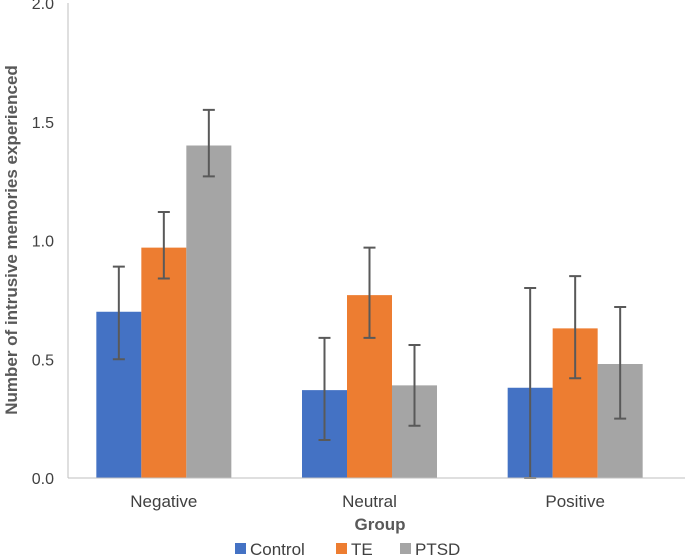 The image size is (685, 557). Describe the element at coordinates (437, 548) in the screenshot. I see `legend-label-ptsd: PTSD` at that location.